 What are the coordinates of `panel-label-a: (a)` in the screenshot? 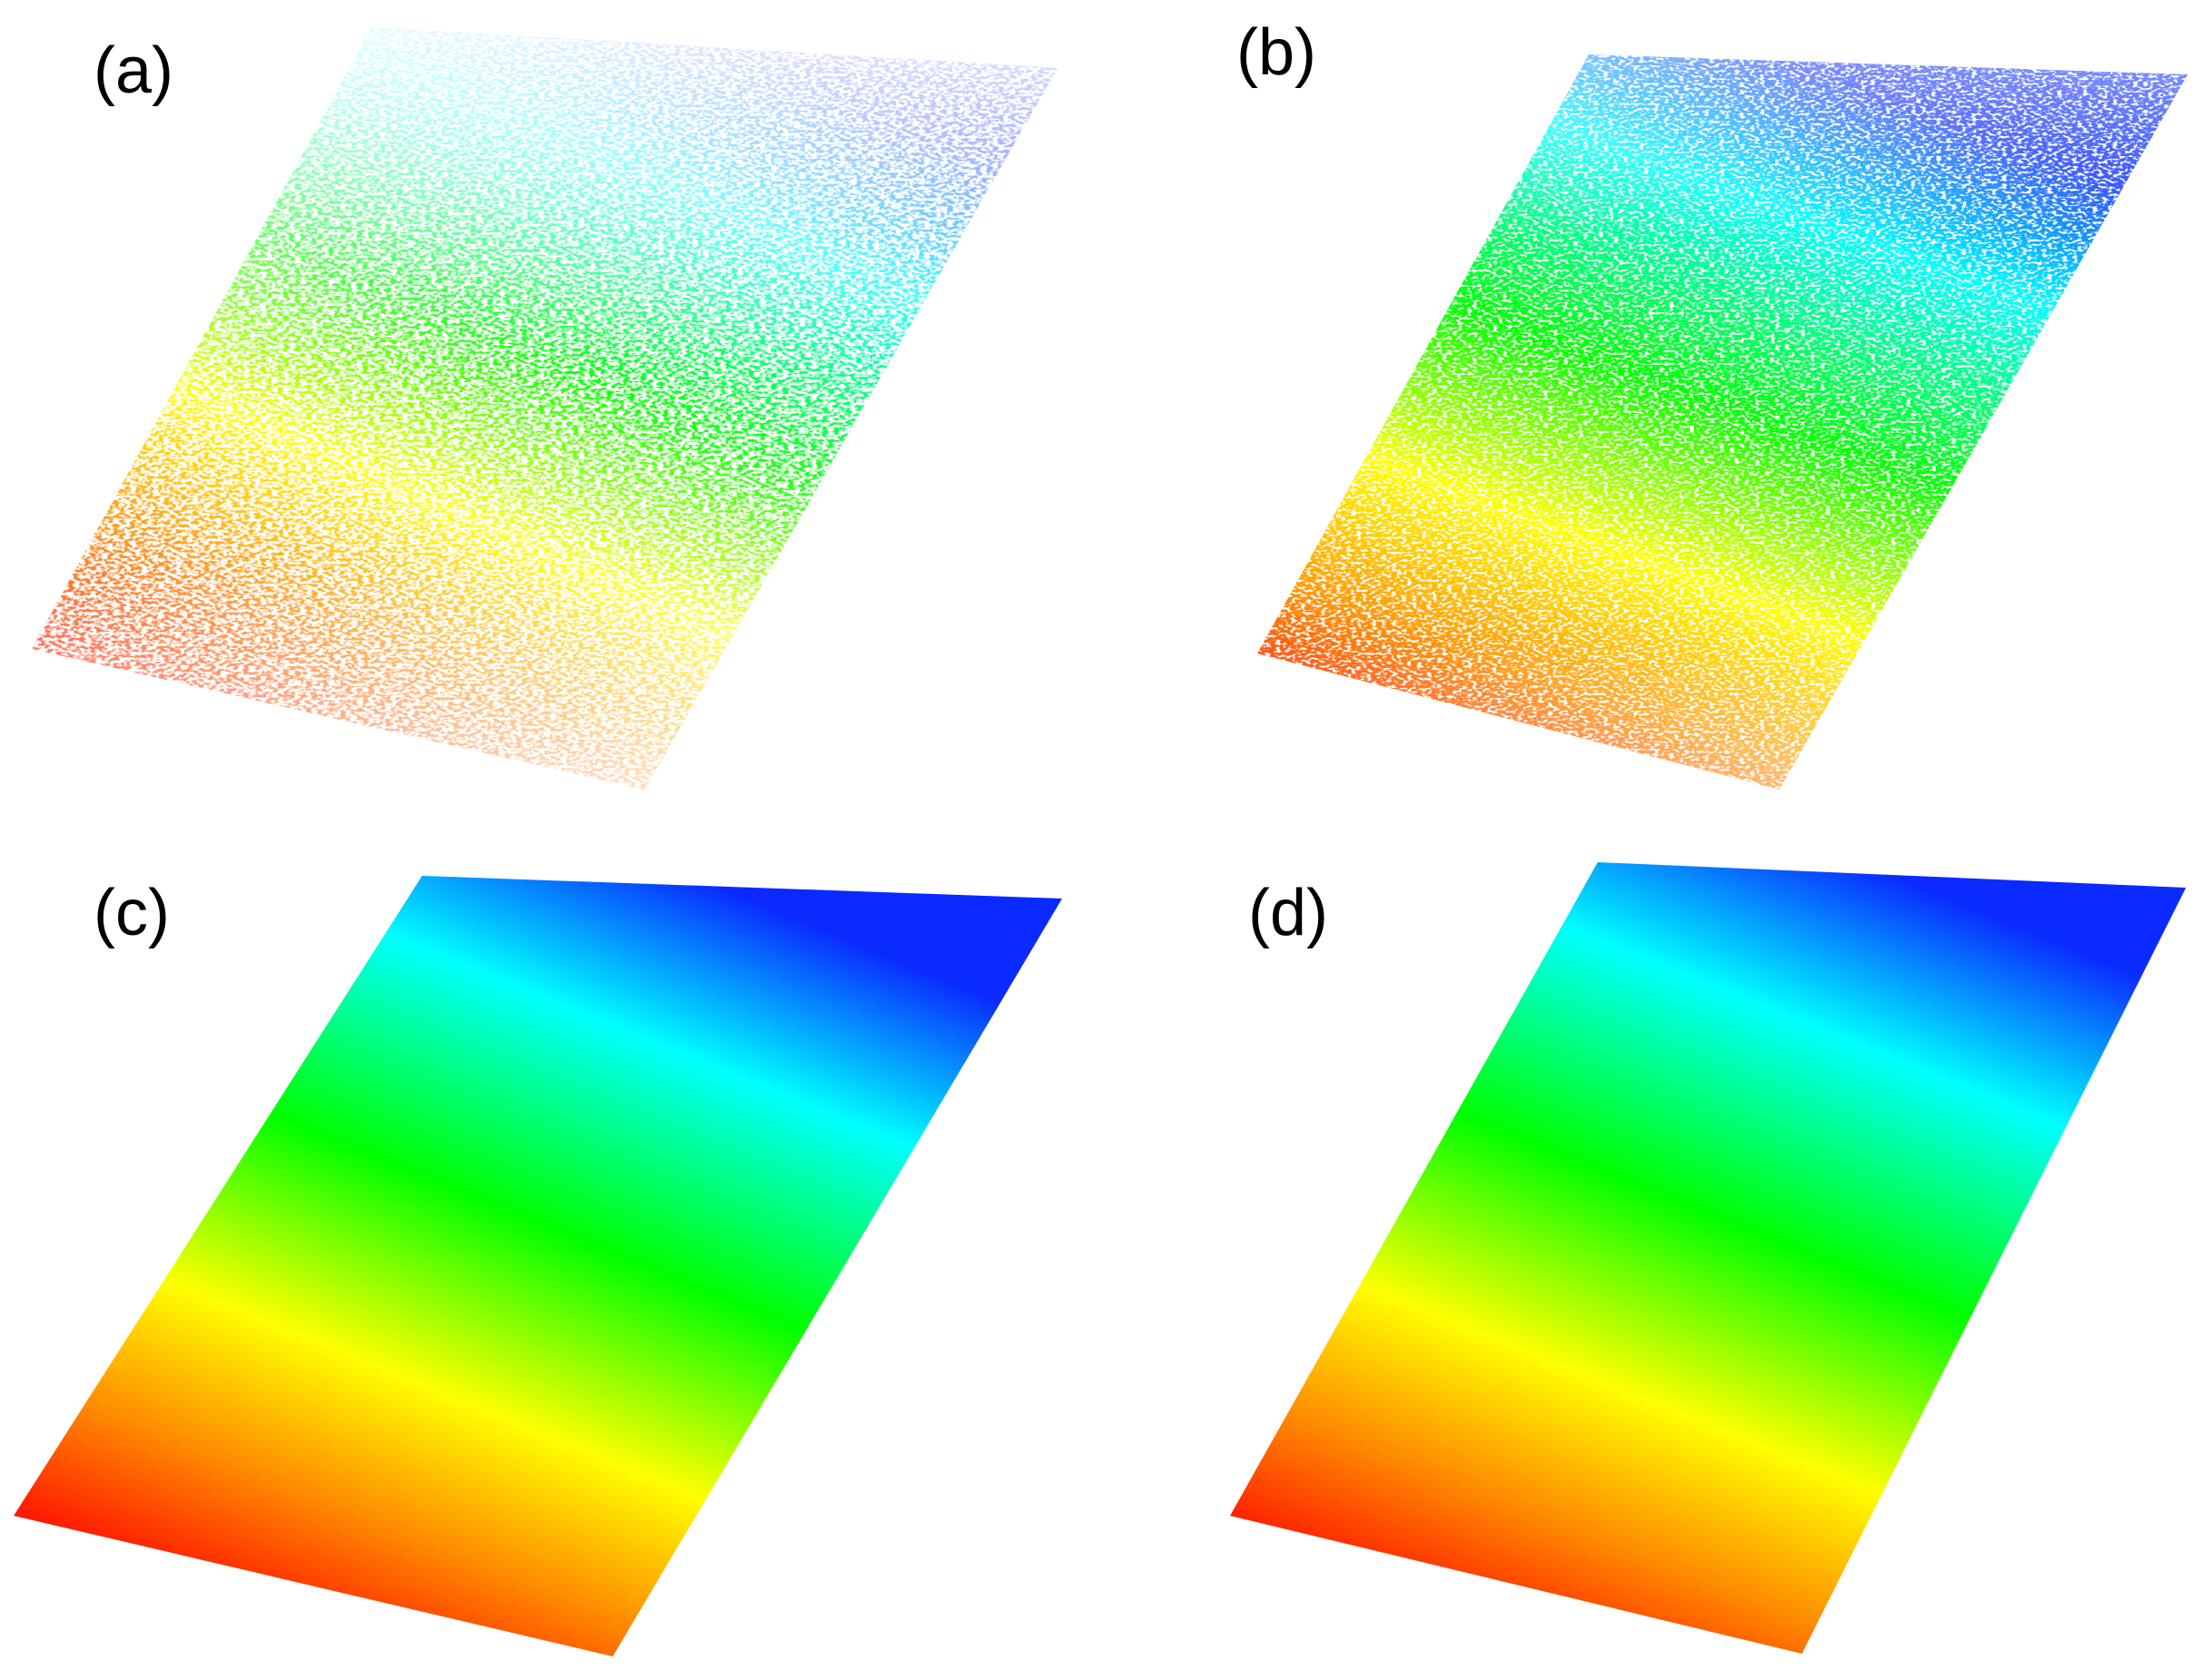 It's located at (134, 71).